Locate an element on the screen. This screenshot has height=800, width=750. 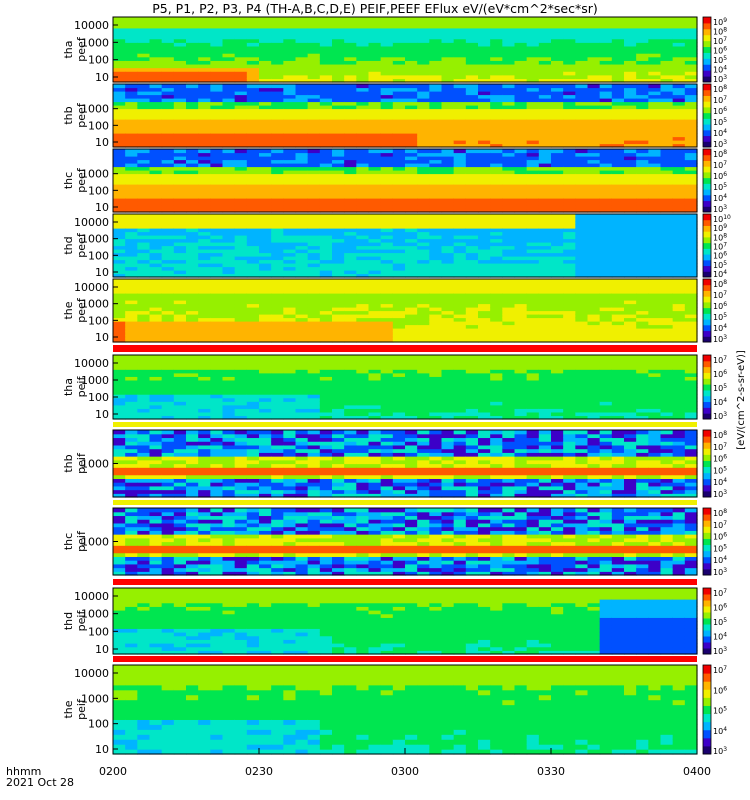
panel-species-label: peef is located at coordinates (81, 49).